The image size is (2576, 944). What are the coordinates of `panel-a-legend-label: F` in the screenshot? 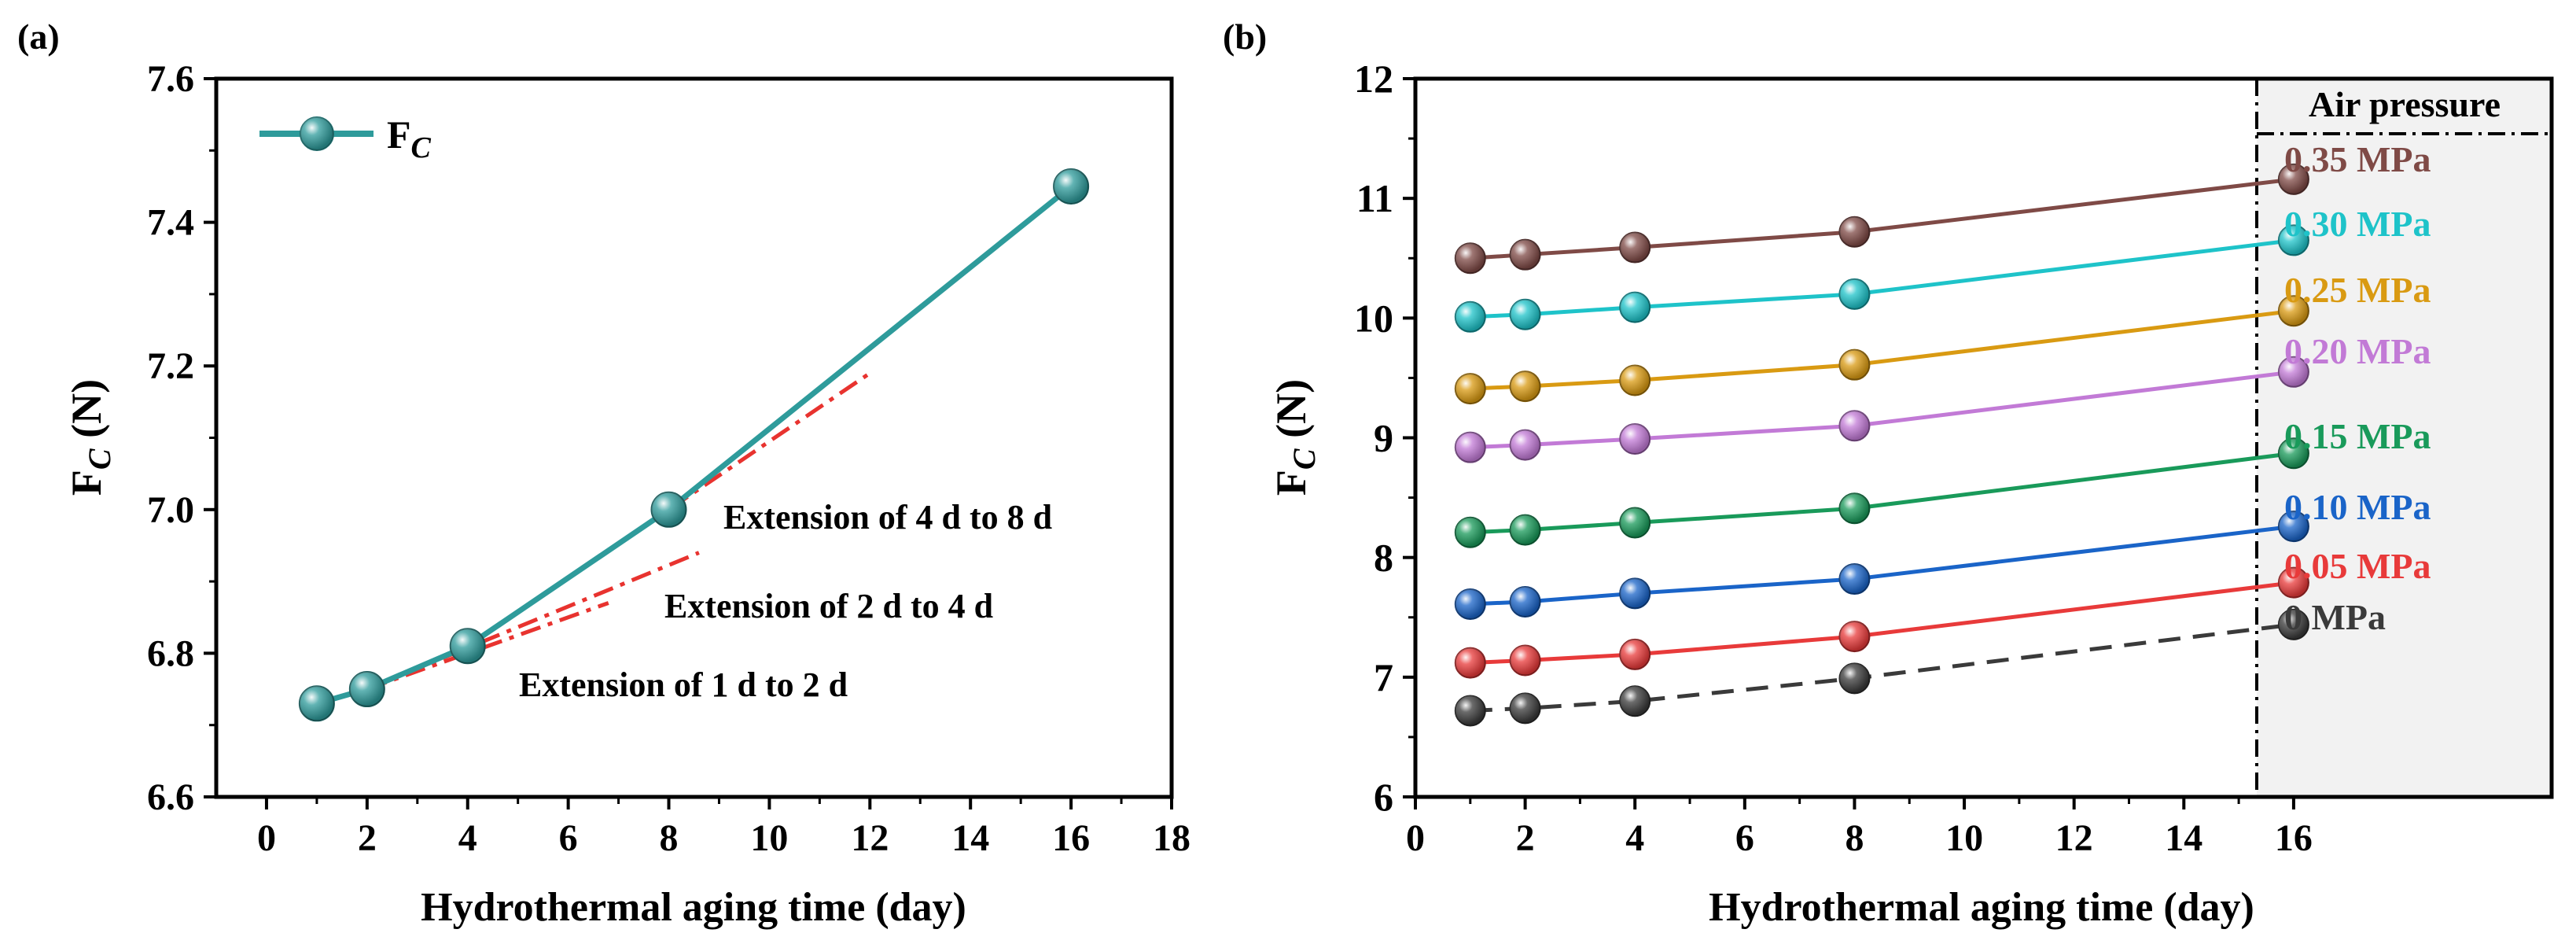 It's located at (399, 134).